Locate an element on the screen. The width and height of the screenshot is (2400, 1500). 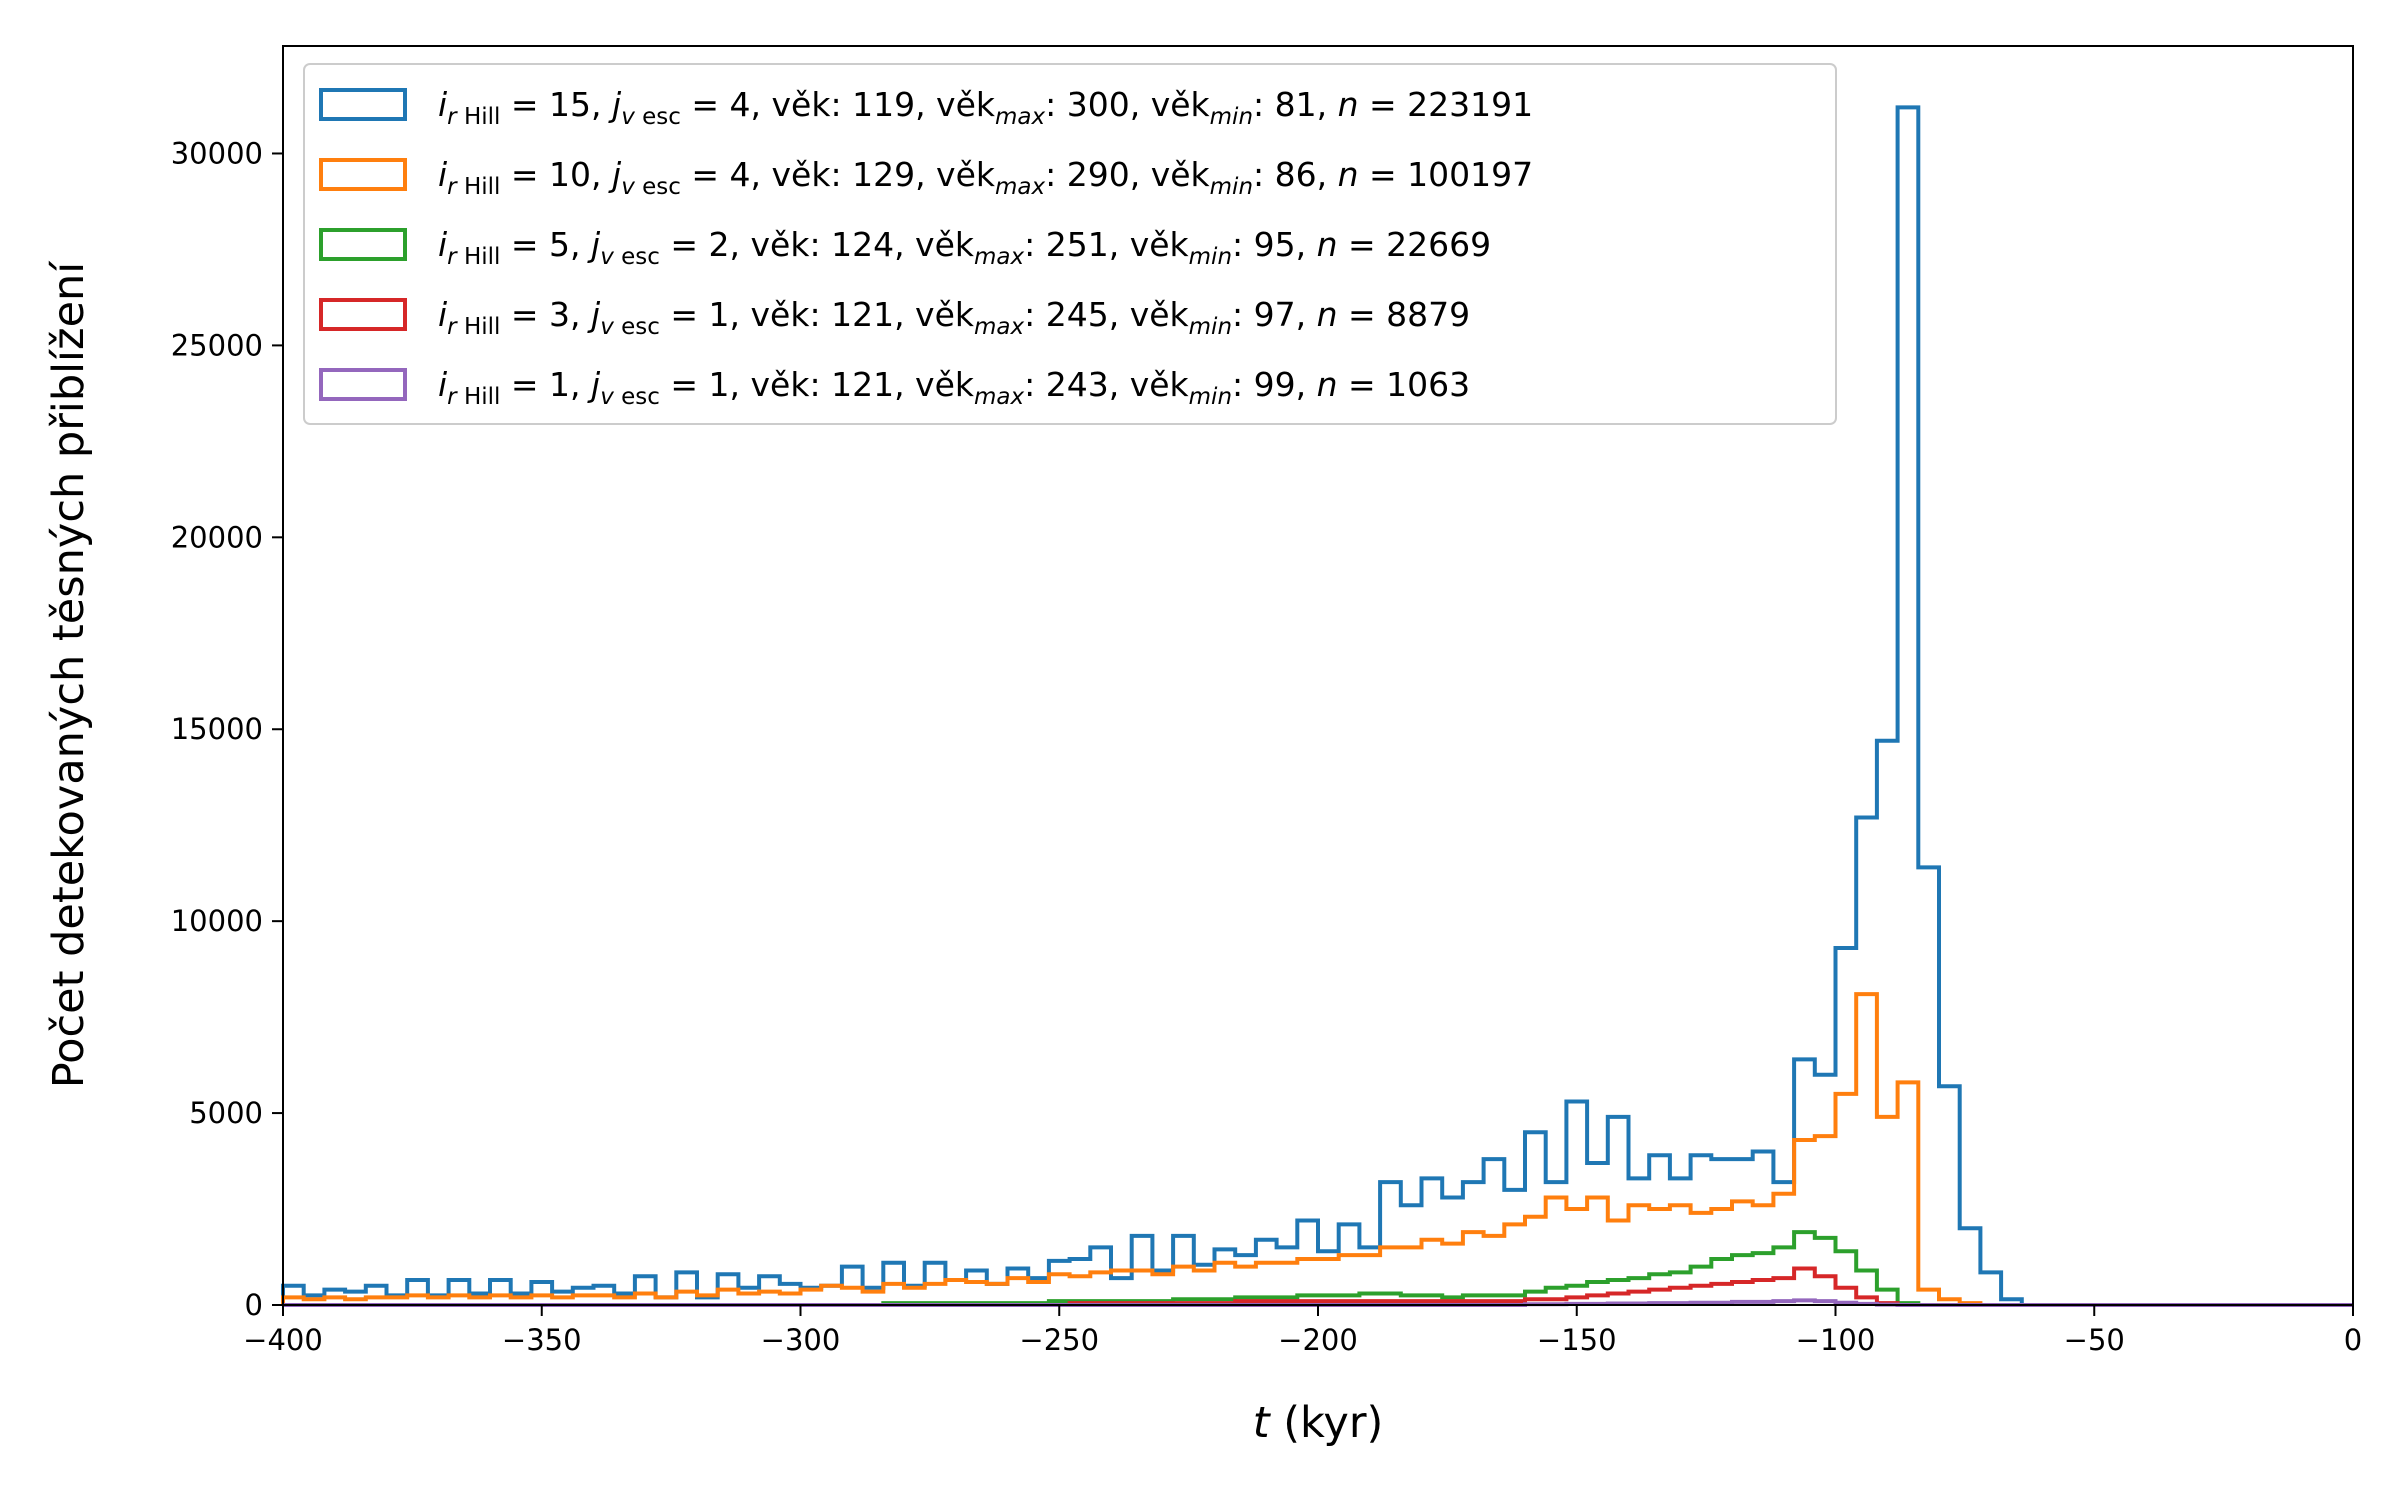
x-tick-label: −200 is located at coordinates (1318, 1340).